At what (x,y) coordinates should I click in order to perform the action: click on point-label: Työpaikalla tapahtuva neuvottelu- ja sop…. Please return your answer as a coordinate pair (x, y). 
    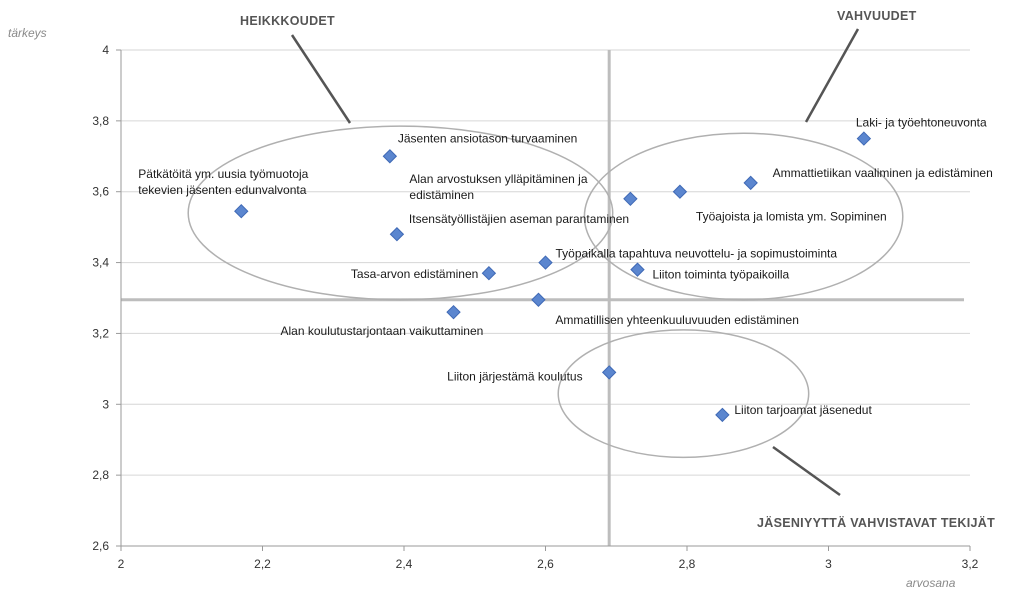
    Looking at the image, I should click on (697, 254).